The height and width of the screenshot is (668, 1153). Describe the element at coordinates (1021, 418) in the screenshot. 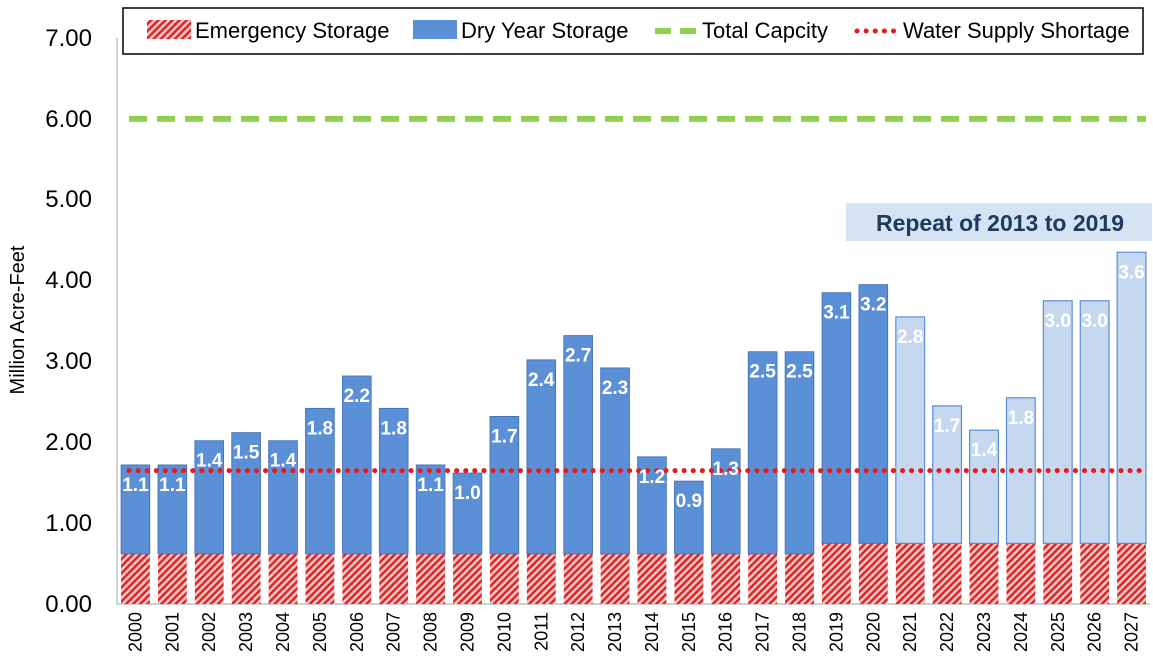

I see `data-label-2024: 1.8` at that location.